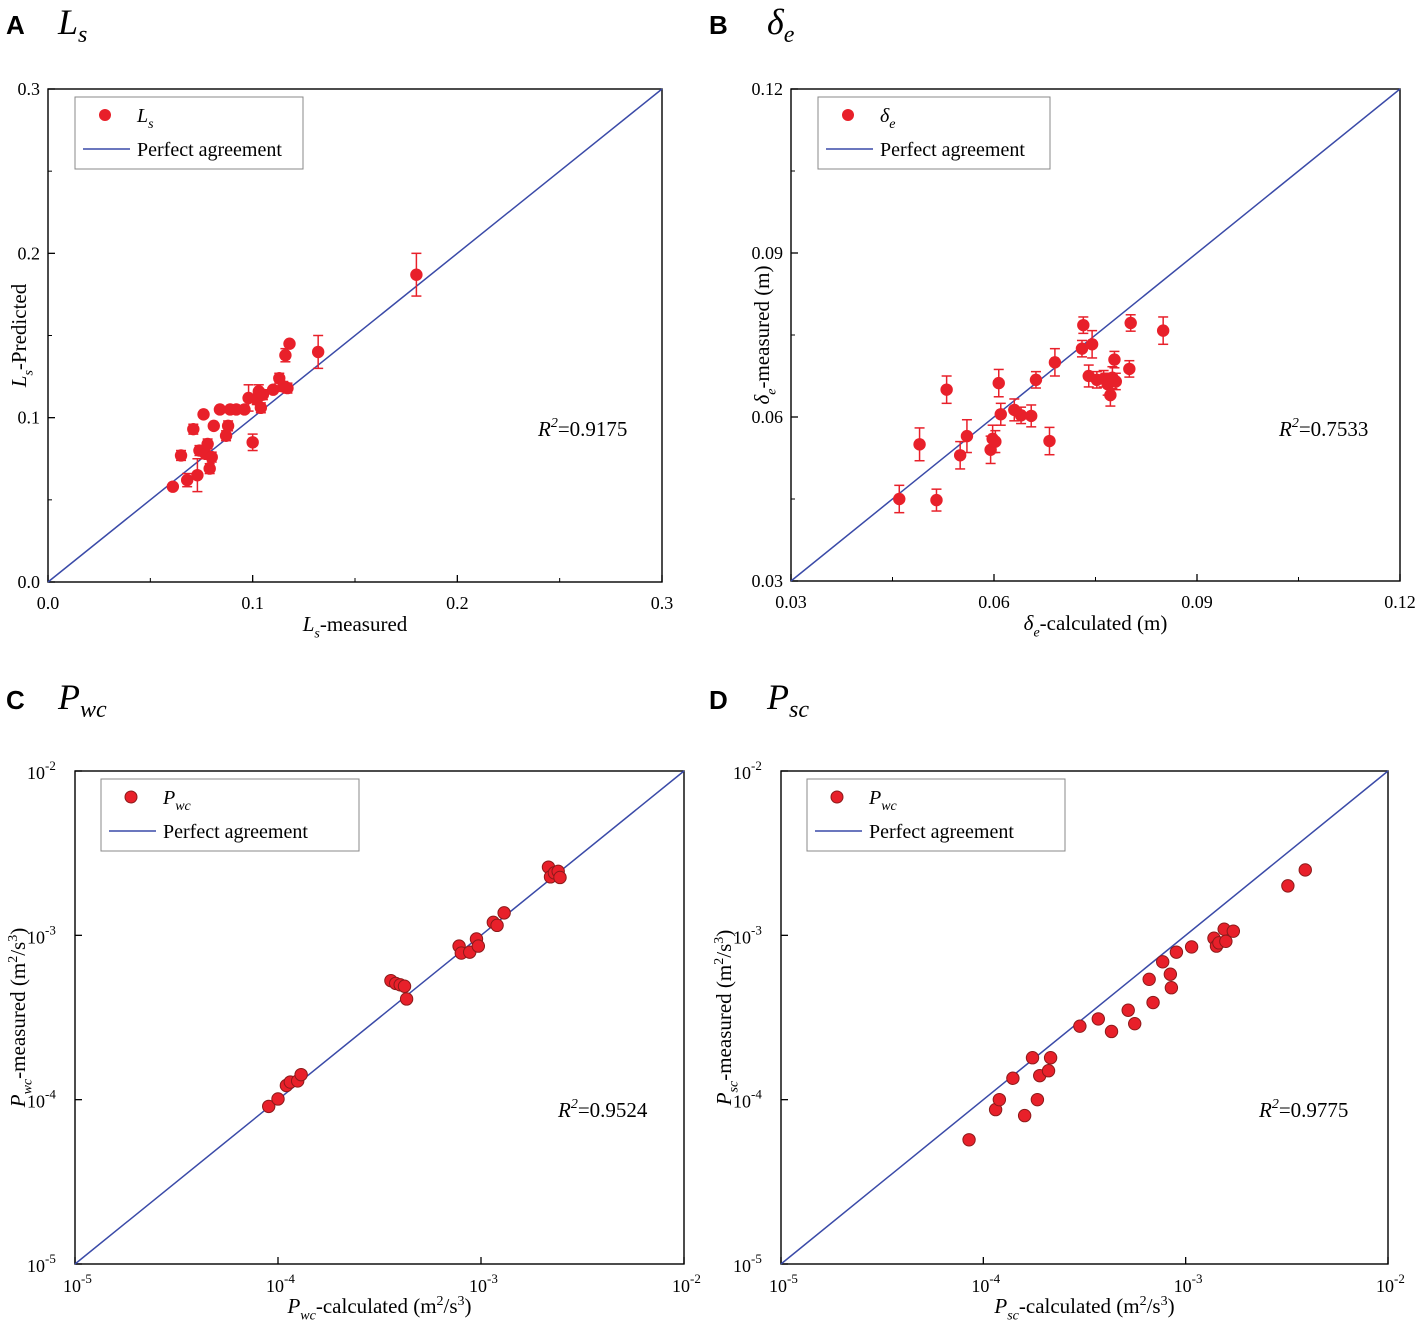  What do you see at coordinates (20, 1018) in the screenshot?
I see `y-axis-label: Pwc-measured (m2/s3)` at bounding box center [20, 1018].